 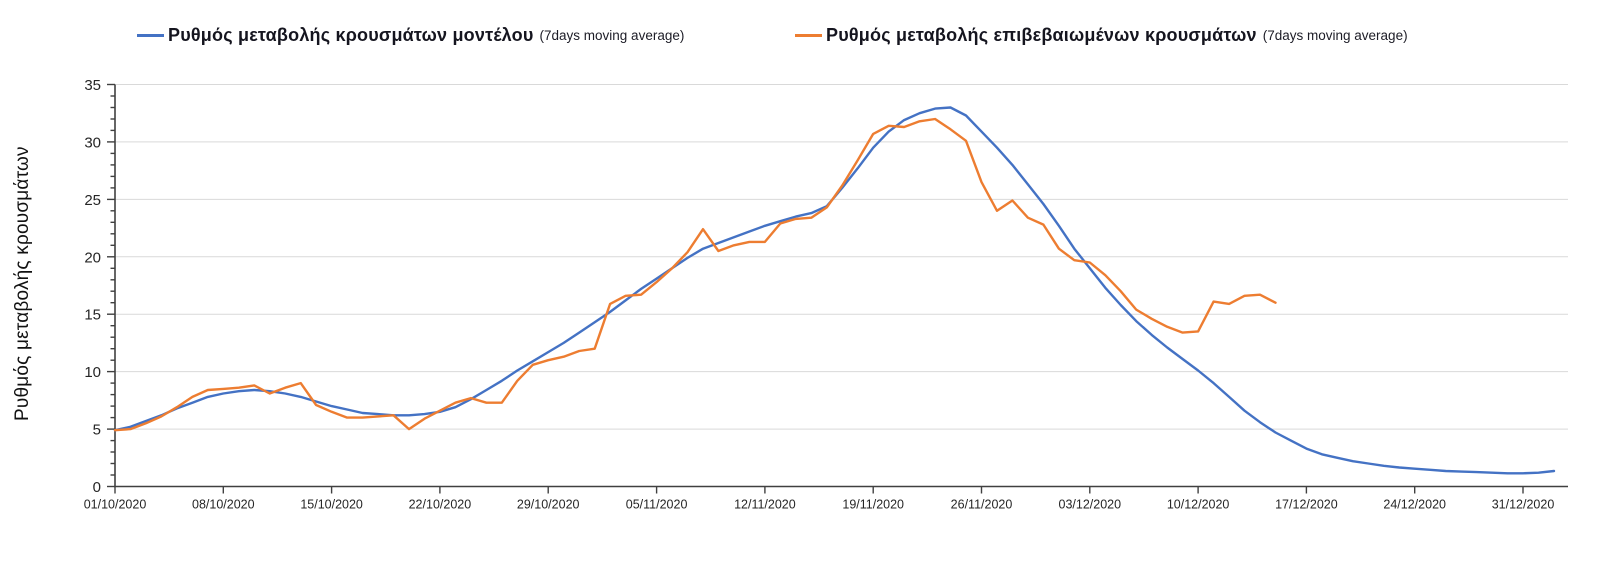 What do you see at coordinates (548, 505) in the screenshot?
I see `x-tick-label: 29/10/2020` at bounding box center [548, 505].